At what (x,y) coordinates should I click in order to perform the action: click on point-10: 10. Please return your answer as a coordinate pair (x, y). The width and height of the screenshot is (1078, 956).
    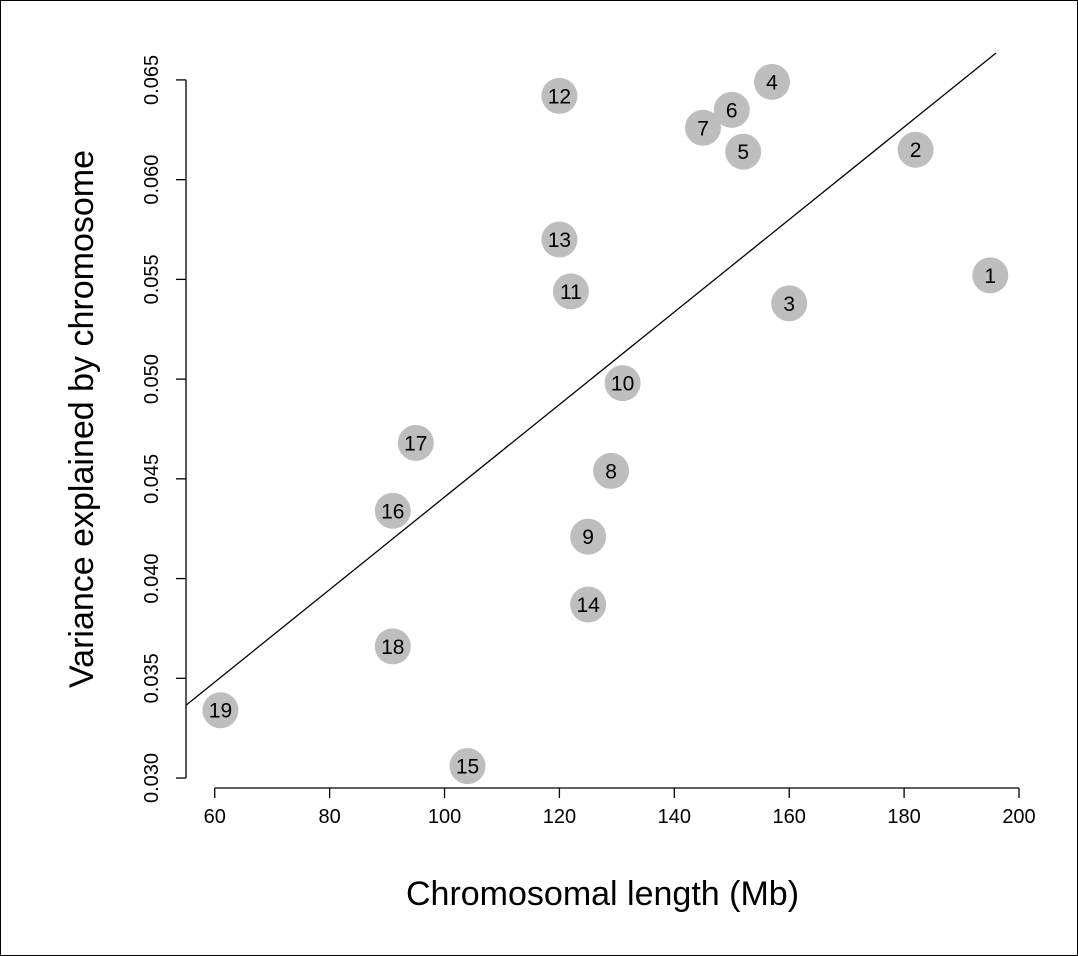
    Looking at the image, I should click on (622, 383).